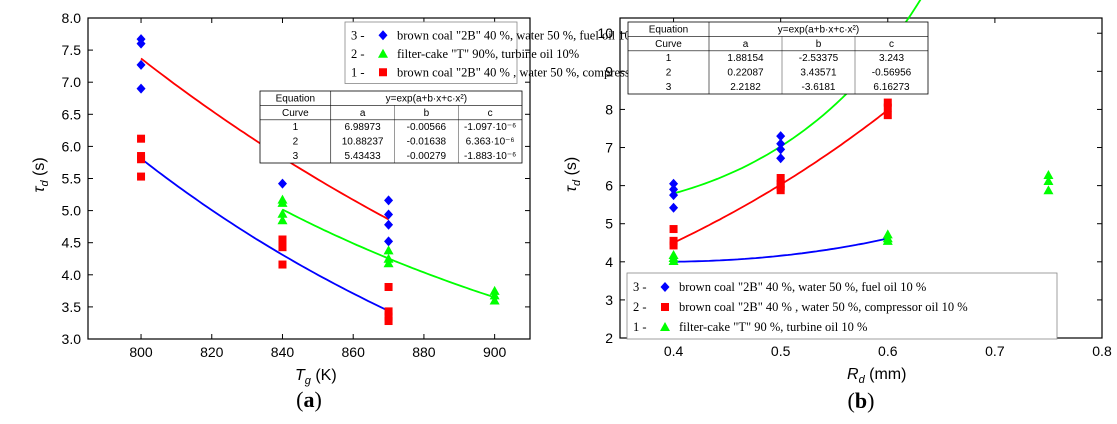  Describe the element at coordinates (745, 58) in the screenshot. I see `table-cell: 1.88154` at that location.